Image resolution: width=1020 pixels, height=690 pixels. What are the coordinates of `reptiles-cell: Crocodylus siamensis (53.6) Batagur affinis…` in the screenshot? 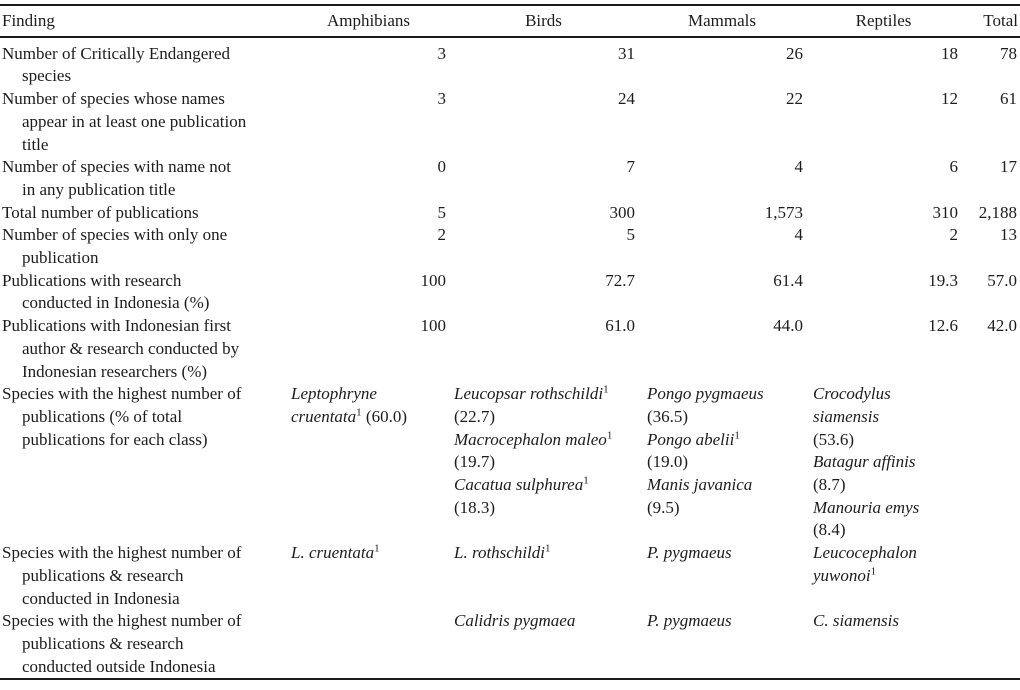 It's located at (883, 462).